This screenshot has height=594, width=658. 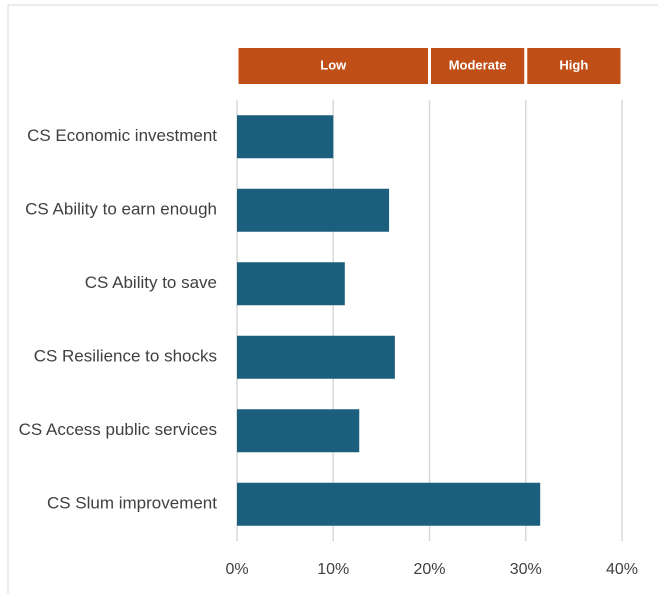 What do you see at coordinates (151, 282) in the screenshot?
I see `y-tick-label: CS Ability to save` at bounding box center [151, 282].